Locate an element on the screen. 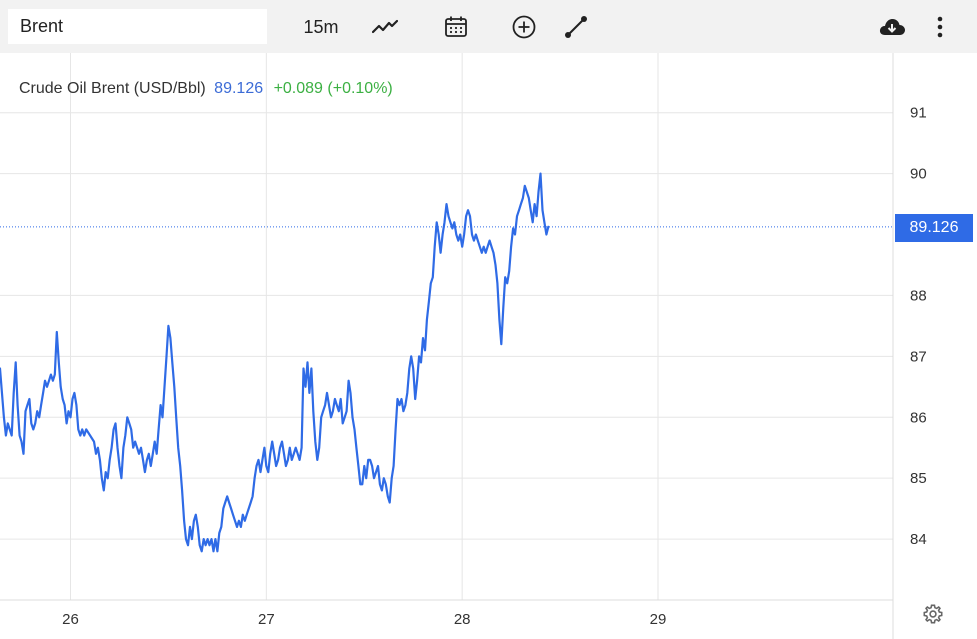 The image size is (977, 639). download-icon is located at coordinates (892, 27).